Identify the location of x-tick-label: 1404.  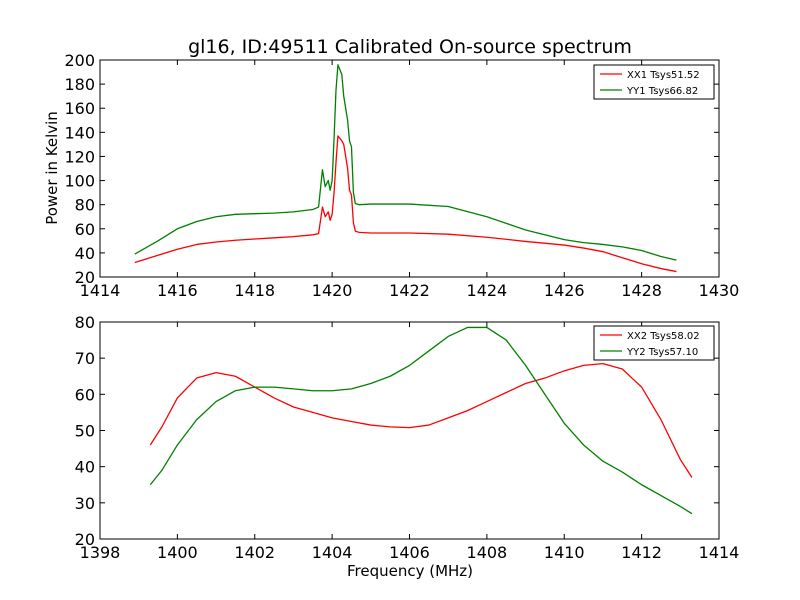
(332, 552).